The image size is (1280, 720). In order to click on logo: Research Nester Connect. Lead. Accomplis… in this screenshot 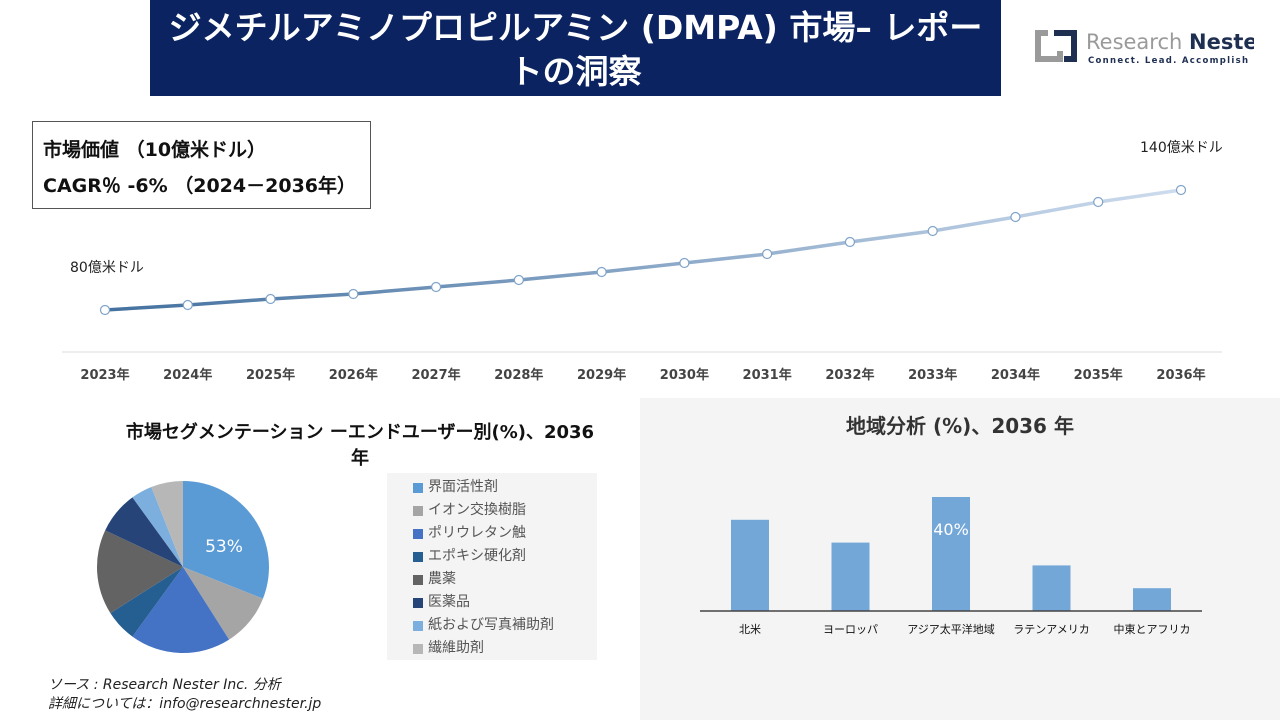, I will do `click(1151, 47)`.